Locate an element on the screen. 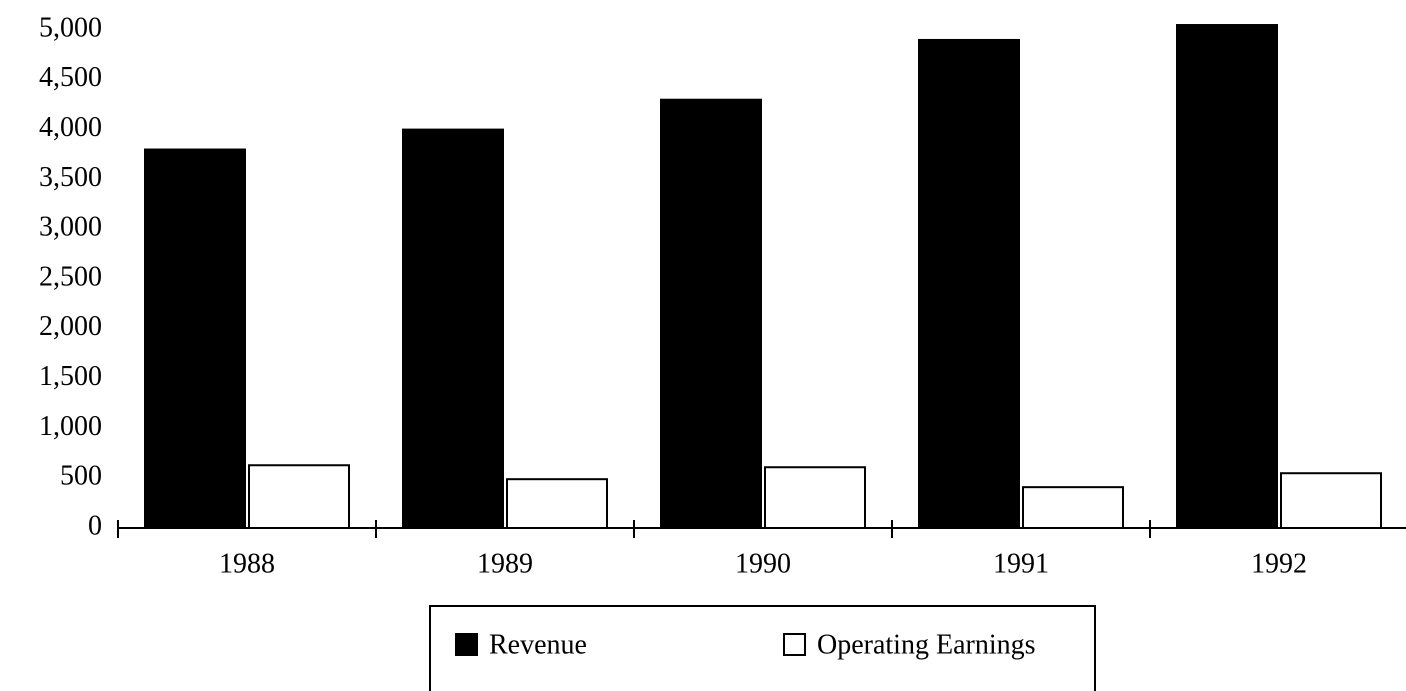 The width and height of the screenshot is (1406, 691). y-tick-label: 5,000 is located at coordinates (70, 27).